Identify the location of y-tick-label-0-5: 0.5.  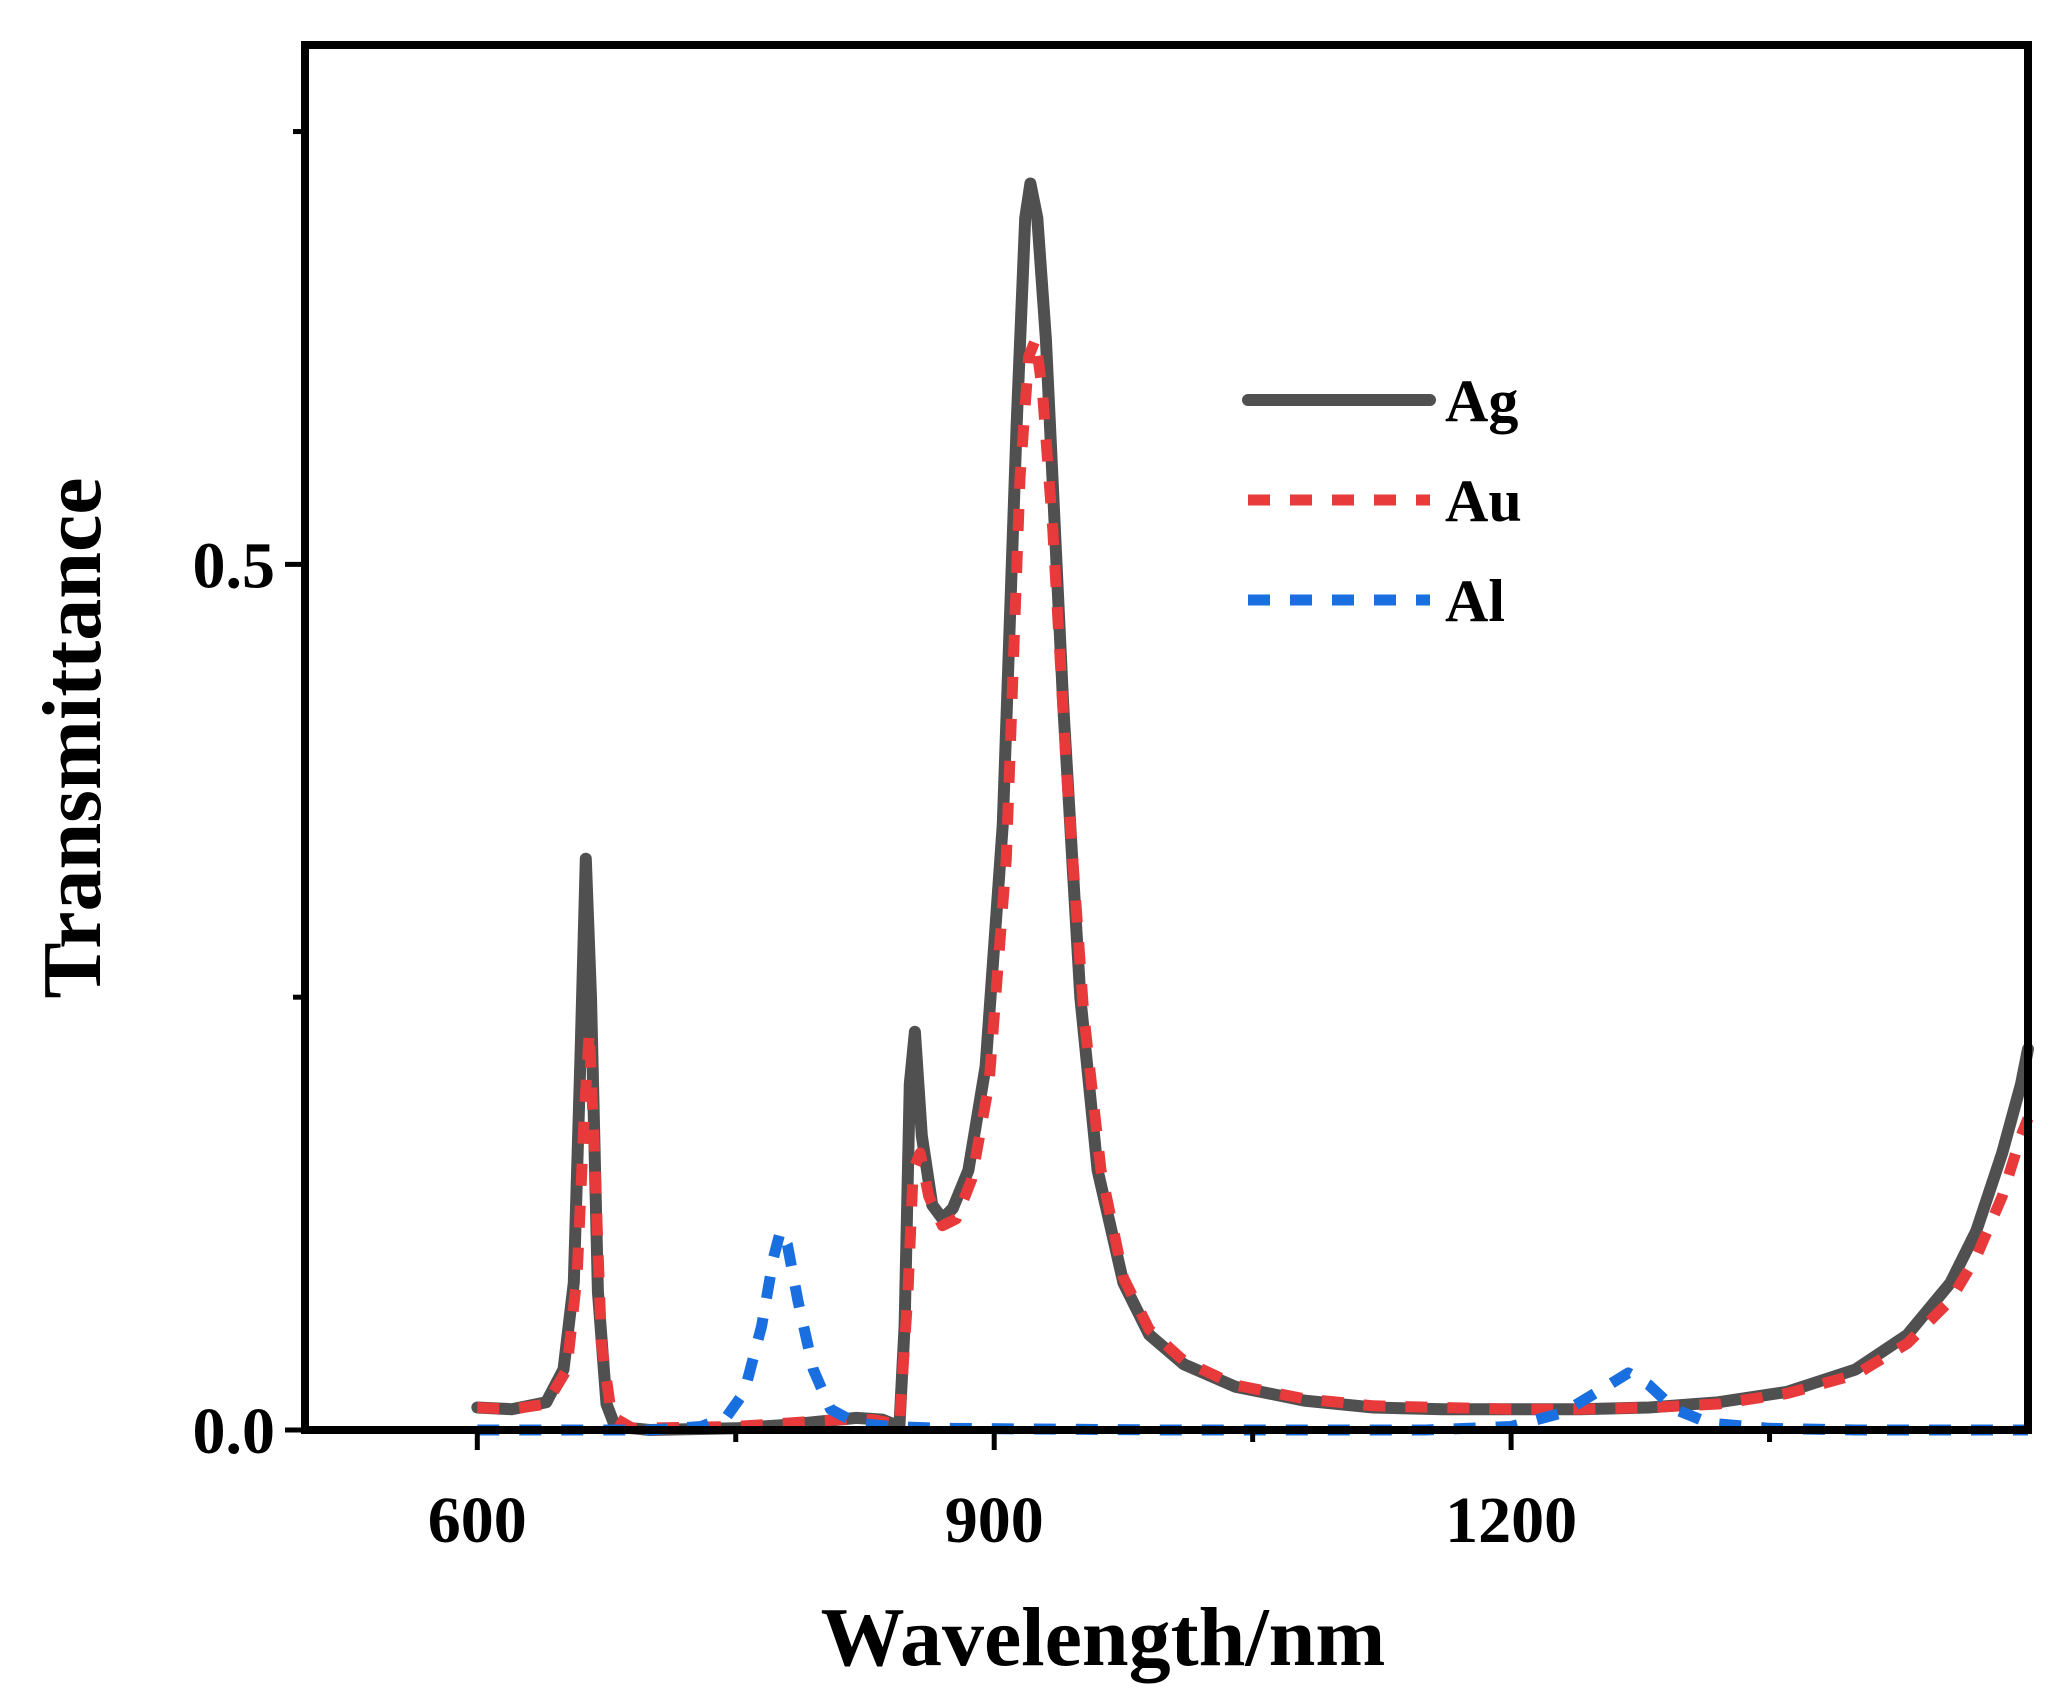
(234, 565).